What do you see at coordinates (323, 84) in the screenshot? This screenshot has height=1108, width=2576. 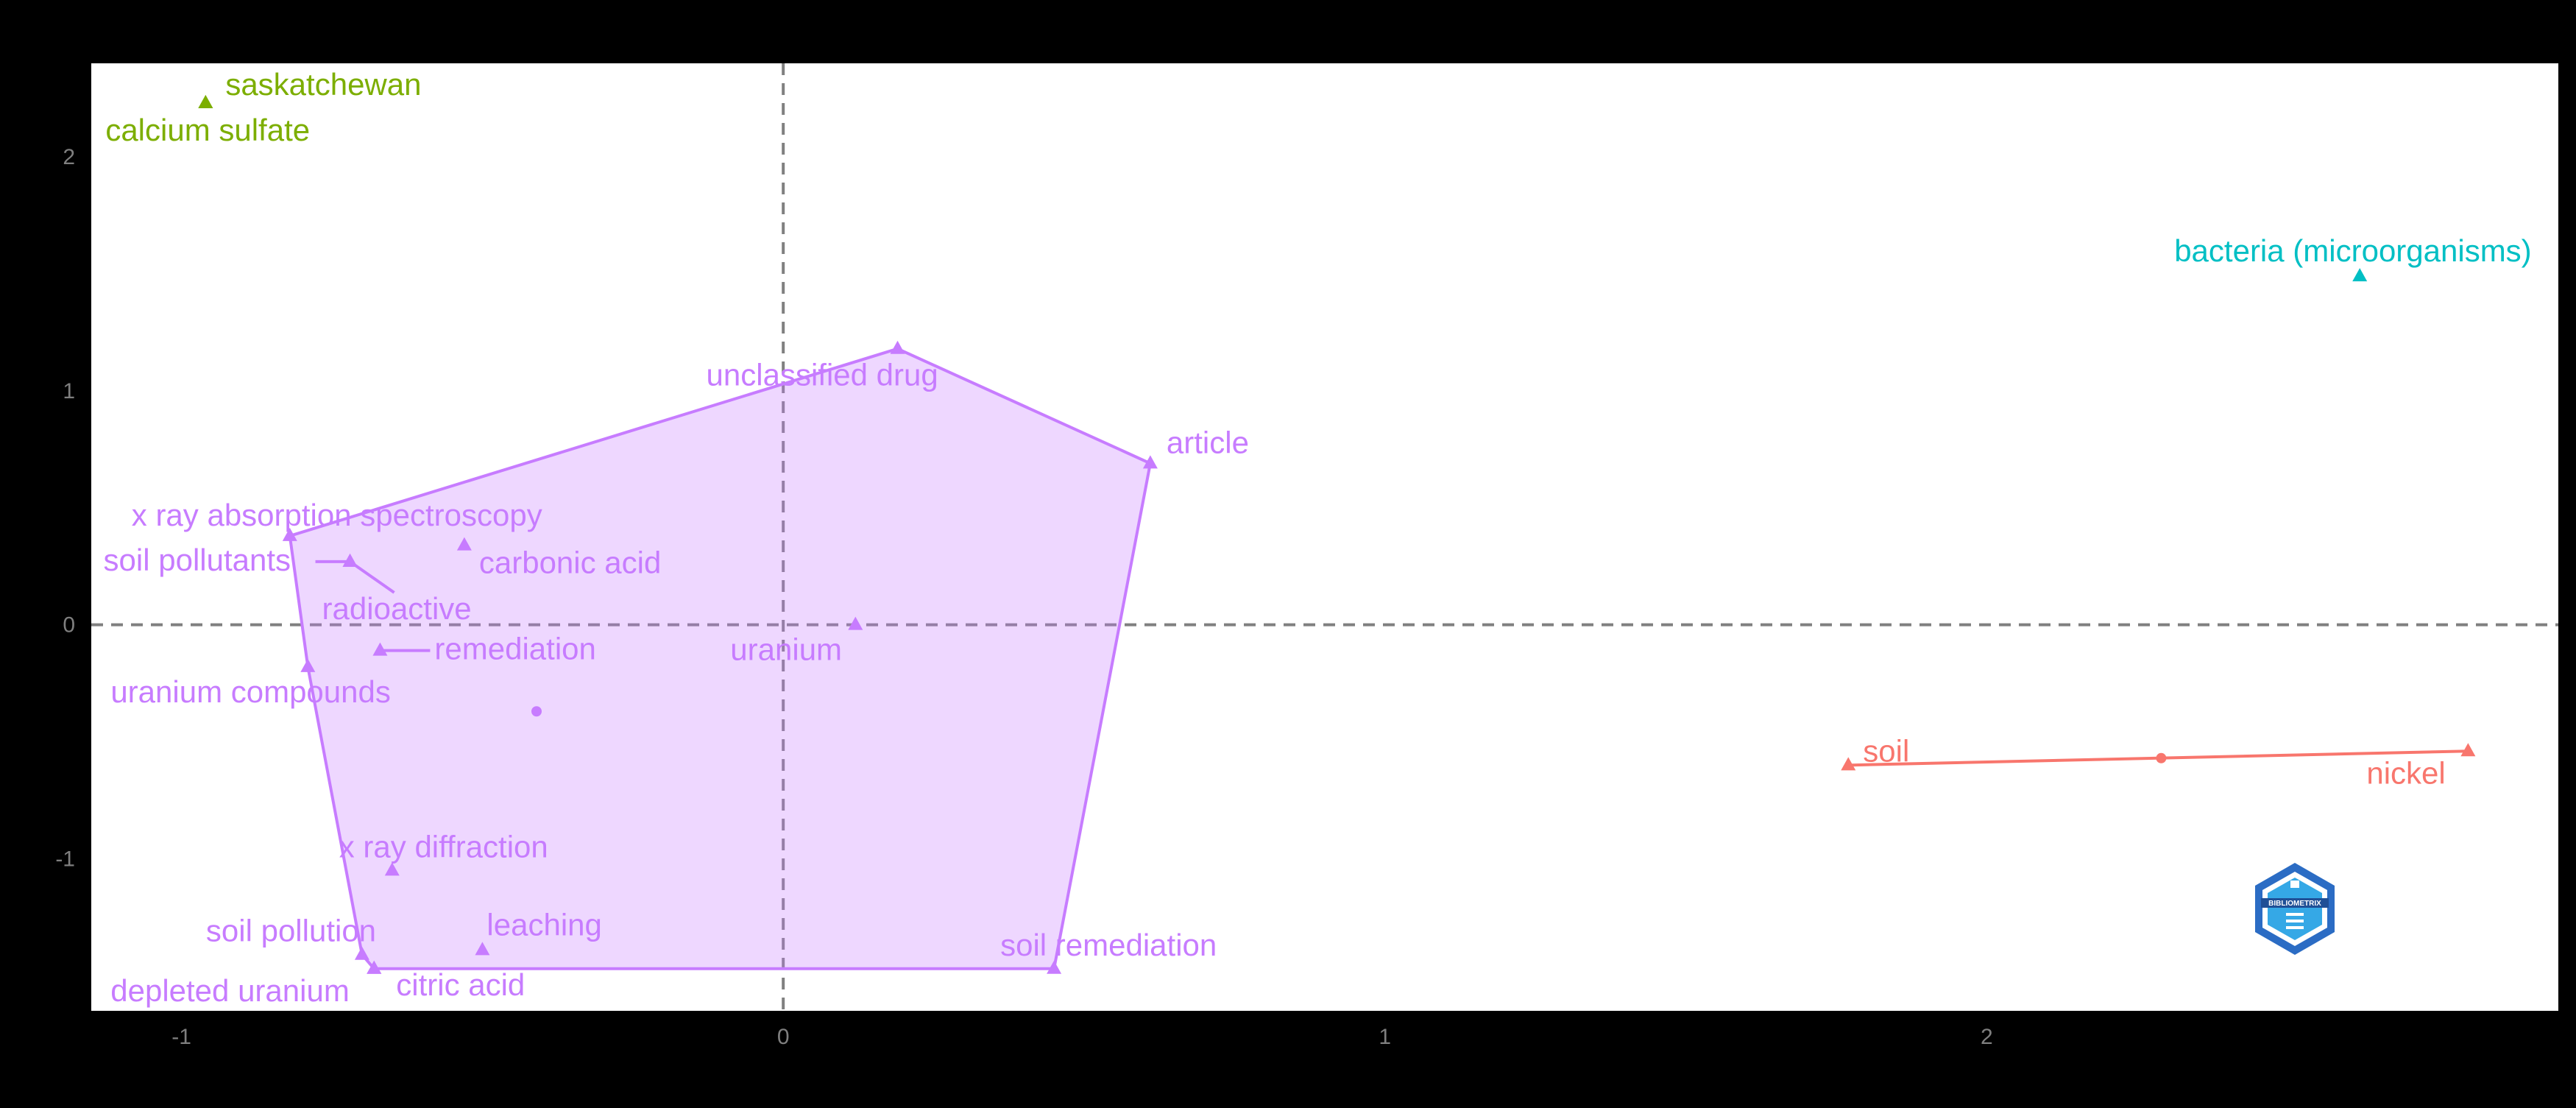 I see `label-saskatchewan: saskatchewan` at bounding box center [323, 84].